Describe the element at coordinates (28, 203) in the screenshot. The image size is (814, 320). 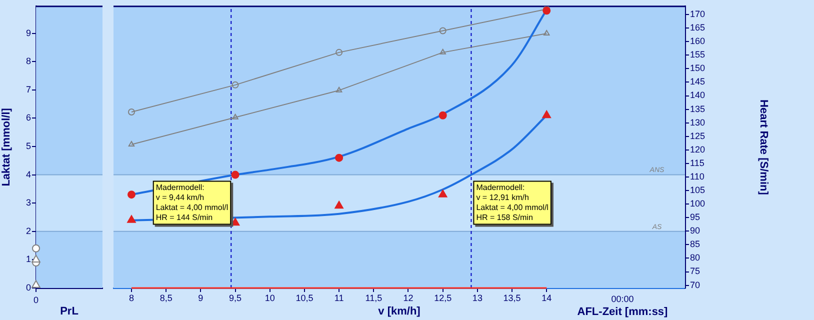
I see `y-tick-label: 3` at that location.